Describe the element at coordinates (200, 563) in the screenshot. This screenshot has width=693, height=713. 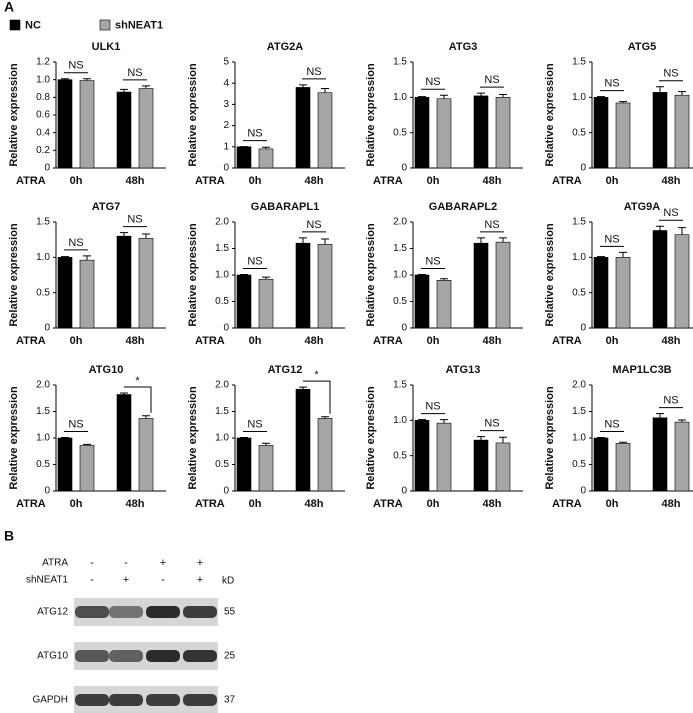
I see `condition-mark: +` at that location.